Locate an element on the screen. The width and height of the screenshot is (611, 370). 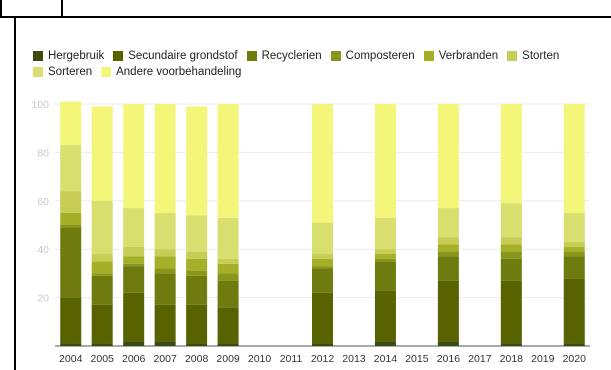
legend-label: Storten is located at coordinates (541, 56).